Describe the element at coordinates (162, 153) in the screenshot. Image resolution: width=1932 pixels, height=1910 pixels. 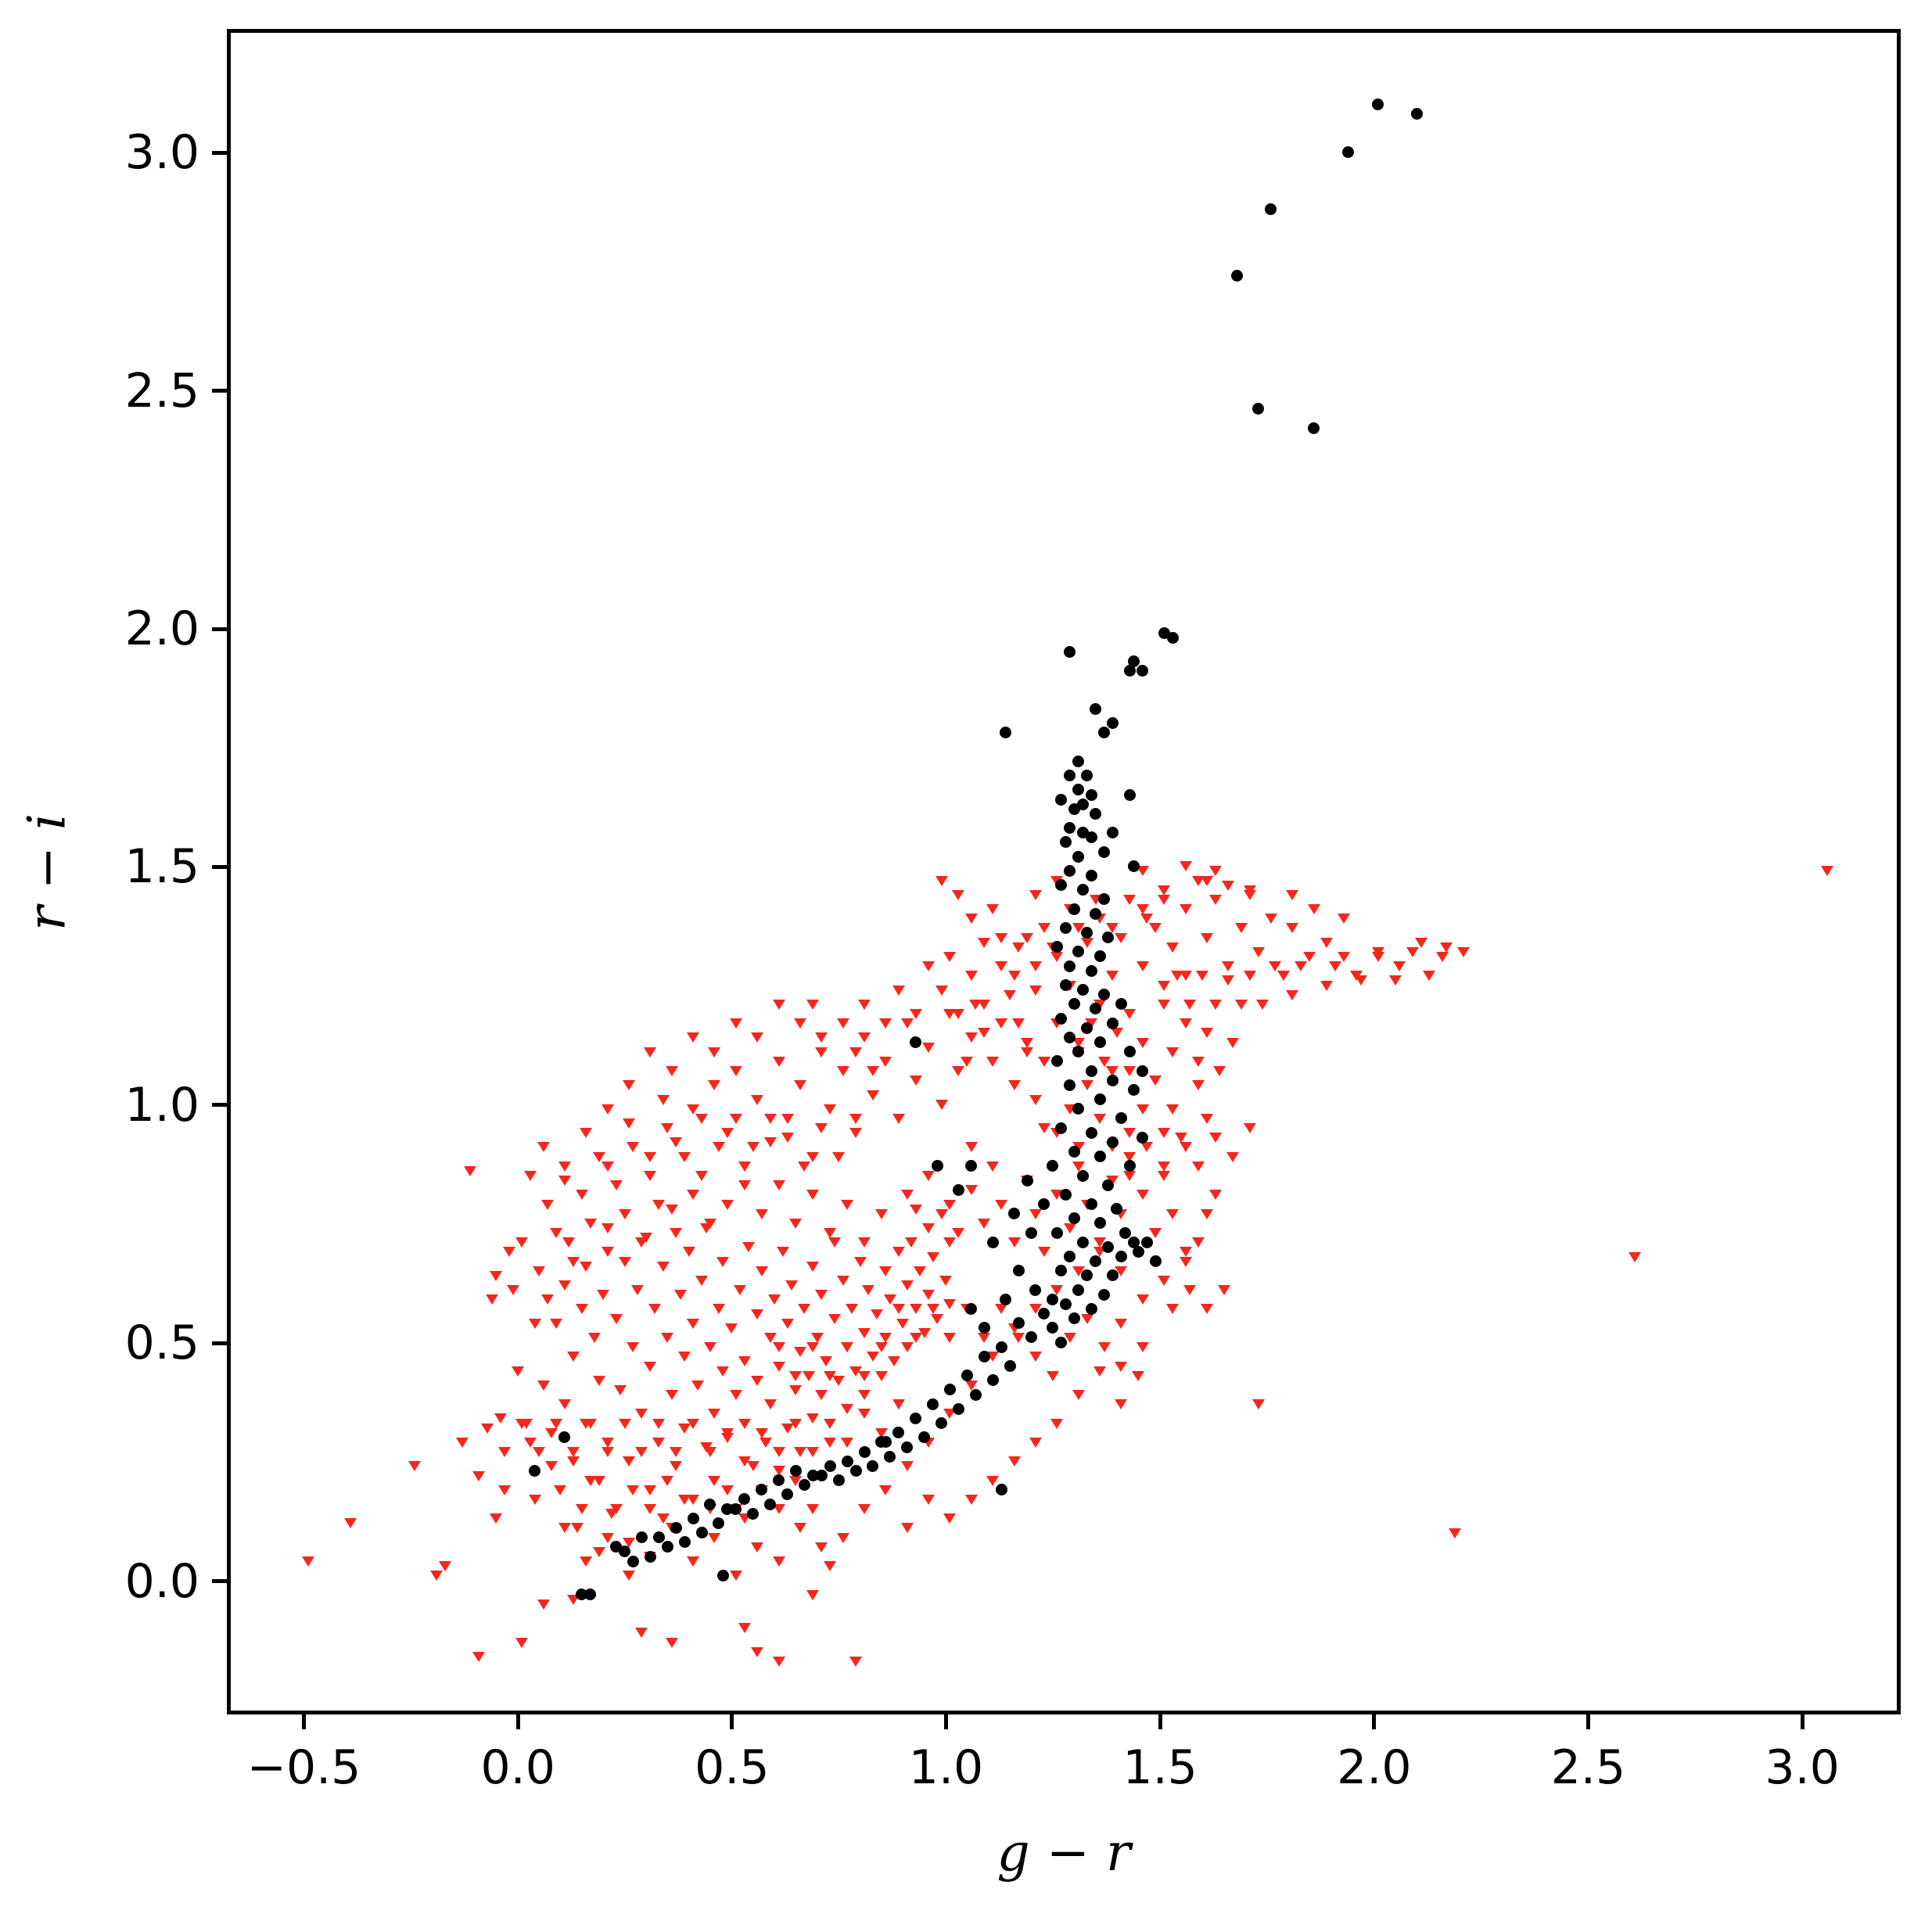
I see `y-tick-label: 3.0` at that location.